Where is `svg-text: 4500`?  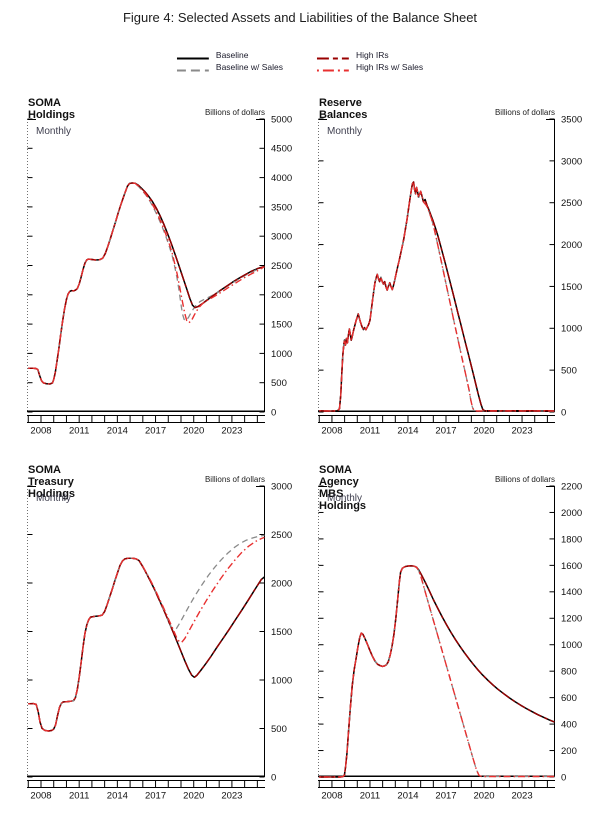 svg-text: 4500 is located at coordinates (281, 149).